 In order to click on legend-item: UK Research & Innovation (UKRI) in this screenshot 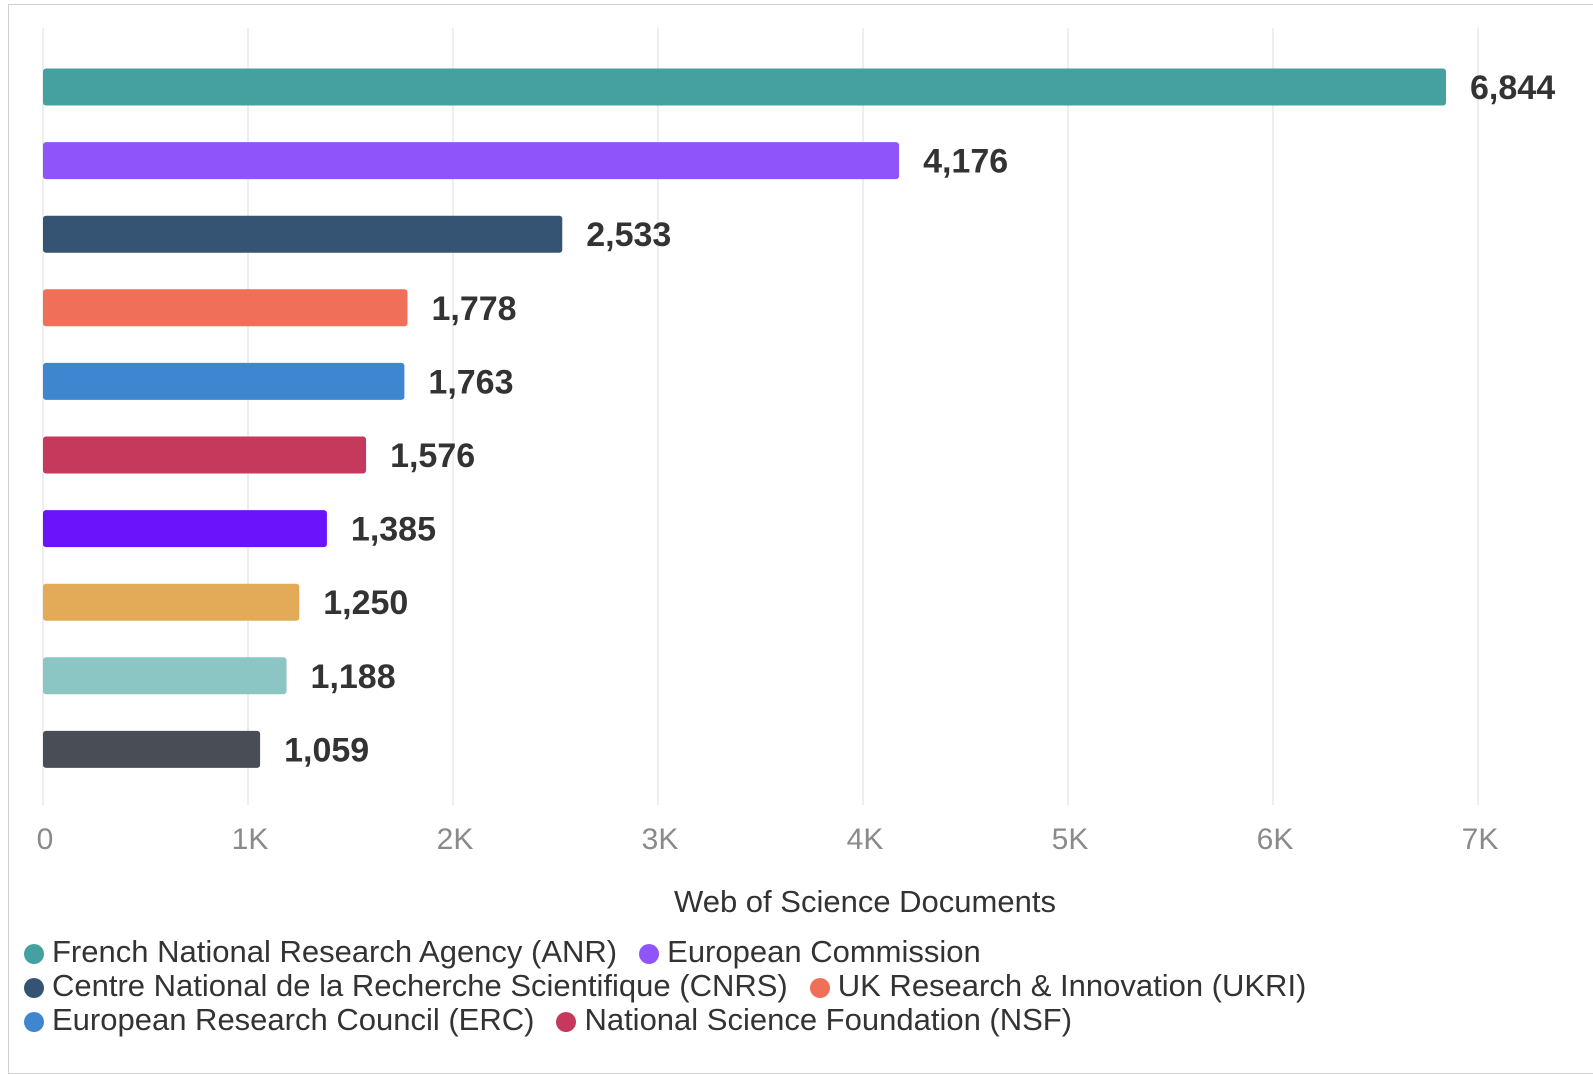, I will do `click(1058, 985)`.